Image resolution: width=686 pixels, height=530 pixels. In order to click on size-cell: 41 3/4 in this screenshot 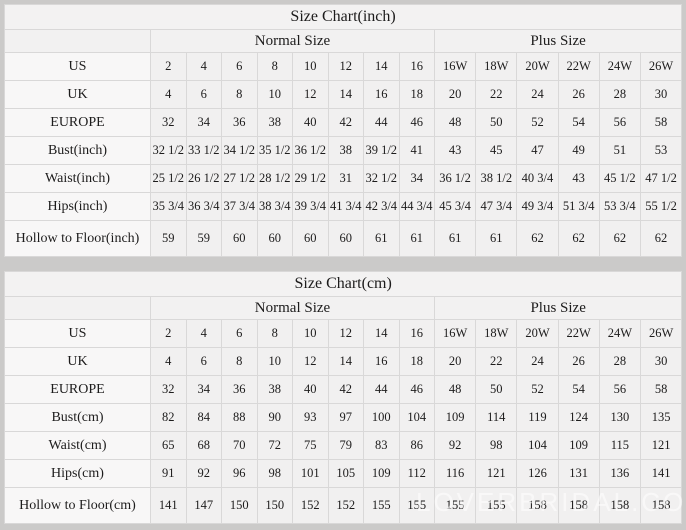, I will do `click(345, 206)`.